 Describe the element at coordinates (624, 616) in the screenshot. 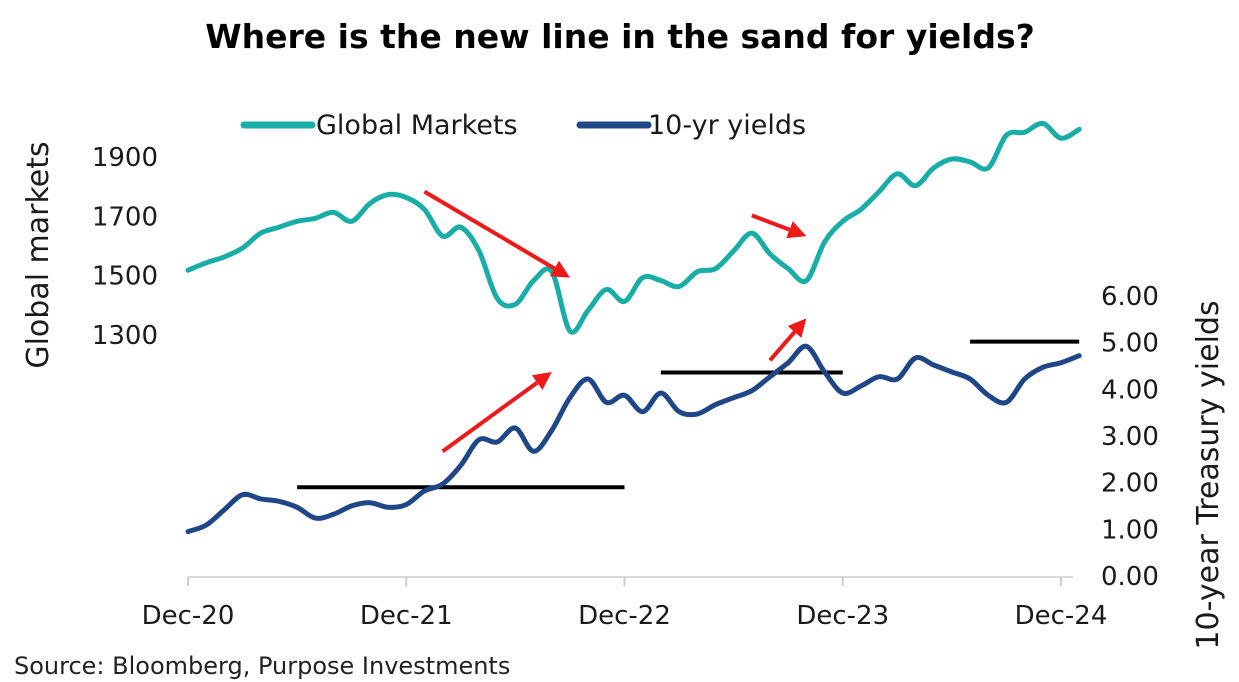

I see `x-tick-label: Dec-22` at that location.